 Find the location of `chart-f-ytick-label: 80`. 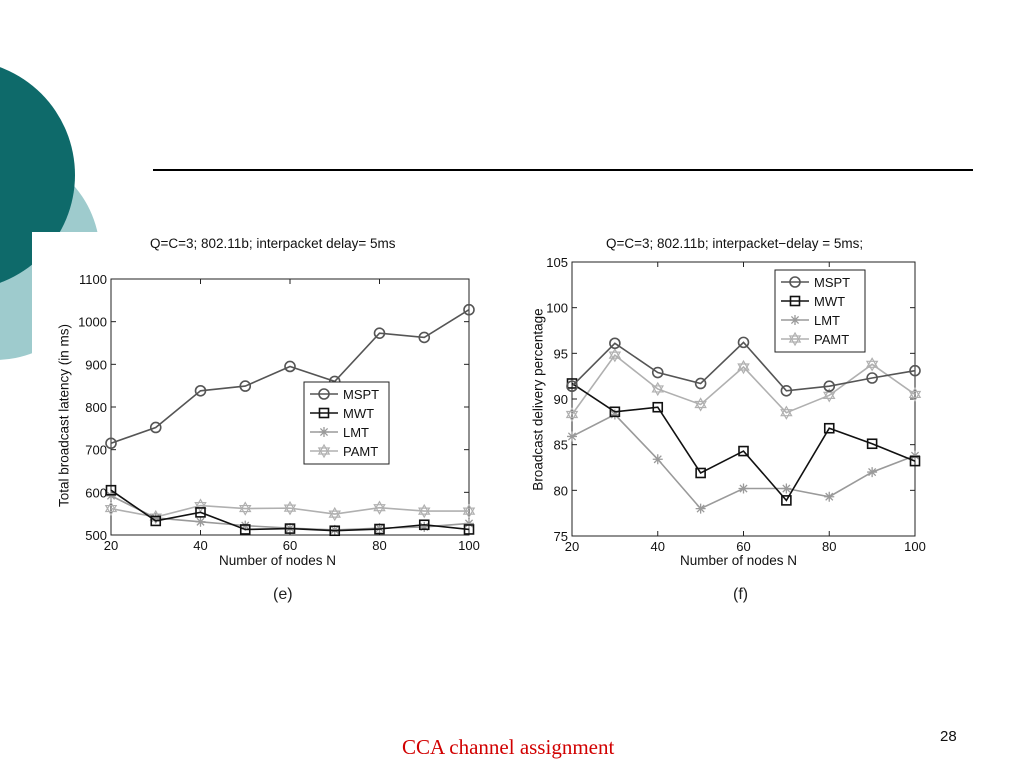

chart-f-ytick-label: 80 is located at coordinates (561, 490).